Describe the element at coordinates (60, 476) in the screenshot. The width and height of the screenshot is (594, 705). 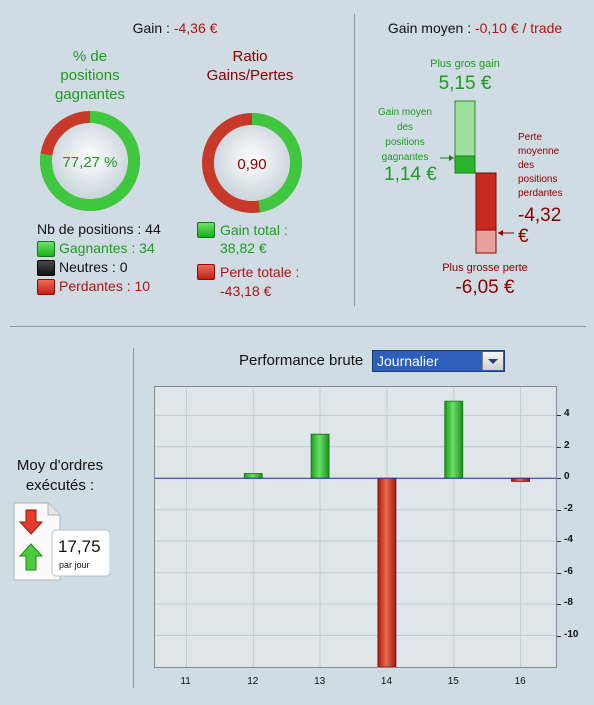
I see `orders-title: Moy d'ordres exécutés :` at that location.